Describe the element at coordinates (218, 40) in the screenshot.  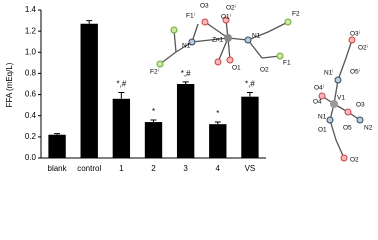
I see `atom-label: Zn1` at that location.